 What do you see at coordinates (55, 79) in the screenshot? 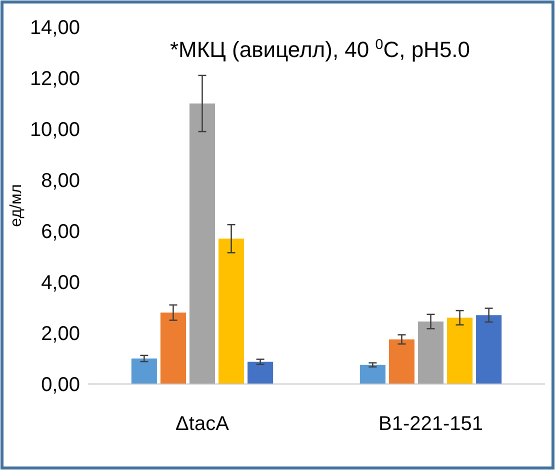
I see `y-tick-label: 12,00` at bounding box center [55, 79].